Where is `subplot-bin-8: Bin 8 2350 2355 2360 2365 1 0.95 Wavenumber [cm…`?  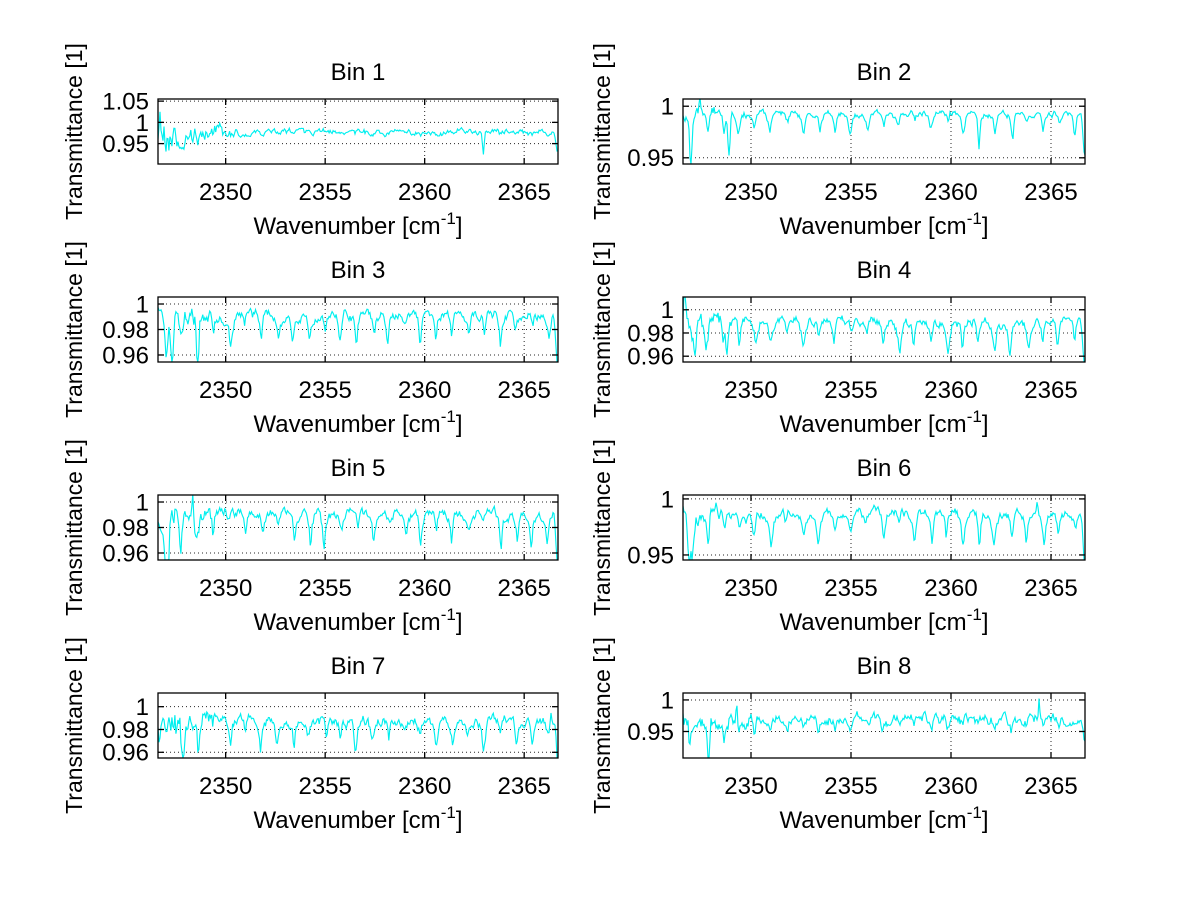
subplot-bin-8: Bin 8 2350 2355 2360 2365 1 0.95 Wavenumber [cm… is located at coordinates (837, 735).